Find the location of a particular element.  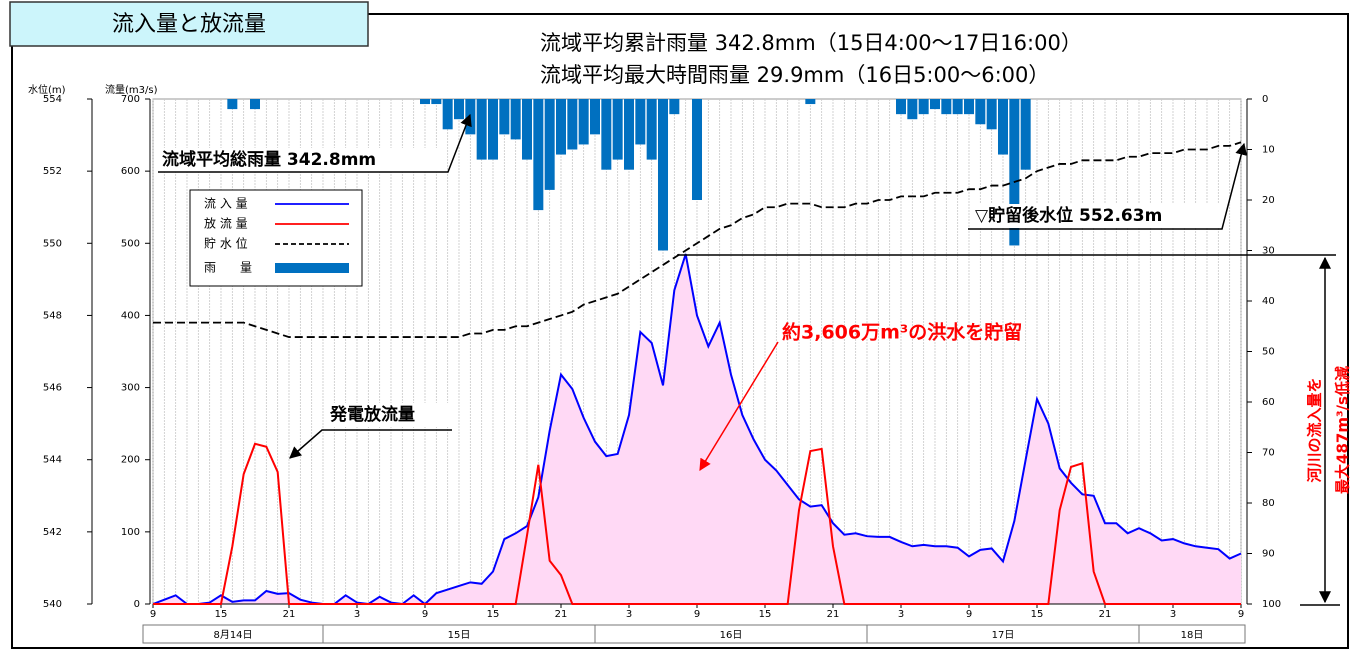

level-tick-label: 544 is located at coordinates (52, 460).